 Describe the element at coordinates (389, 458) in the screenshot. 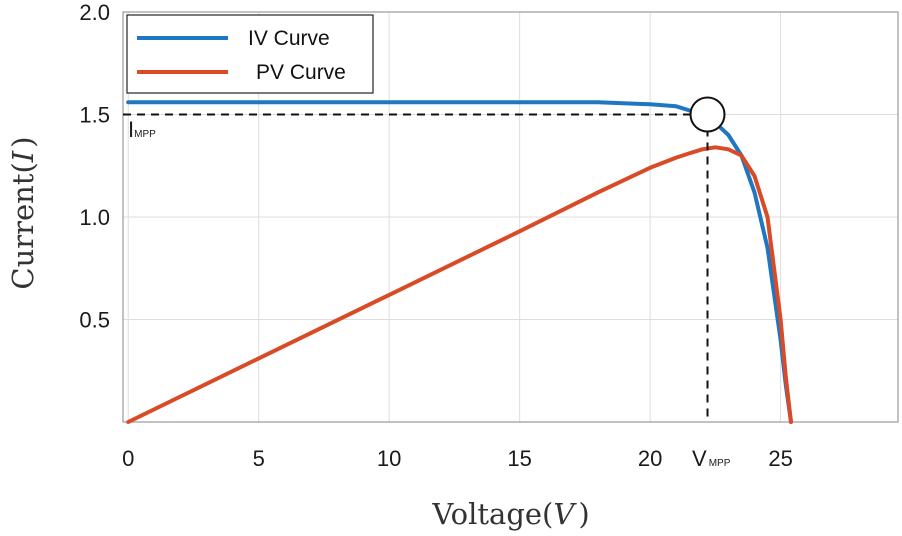

I see `x-tick-label: 10` at that location.